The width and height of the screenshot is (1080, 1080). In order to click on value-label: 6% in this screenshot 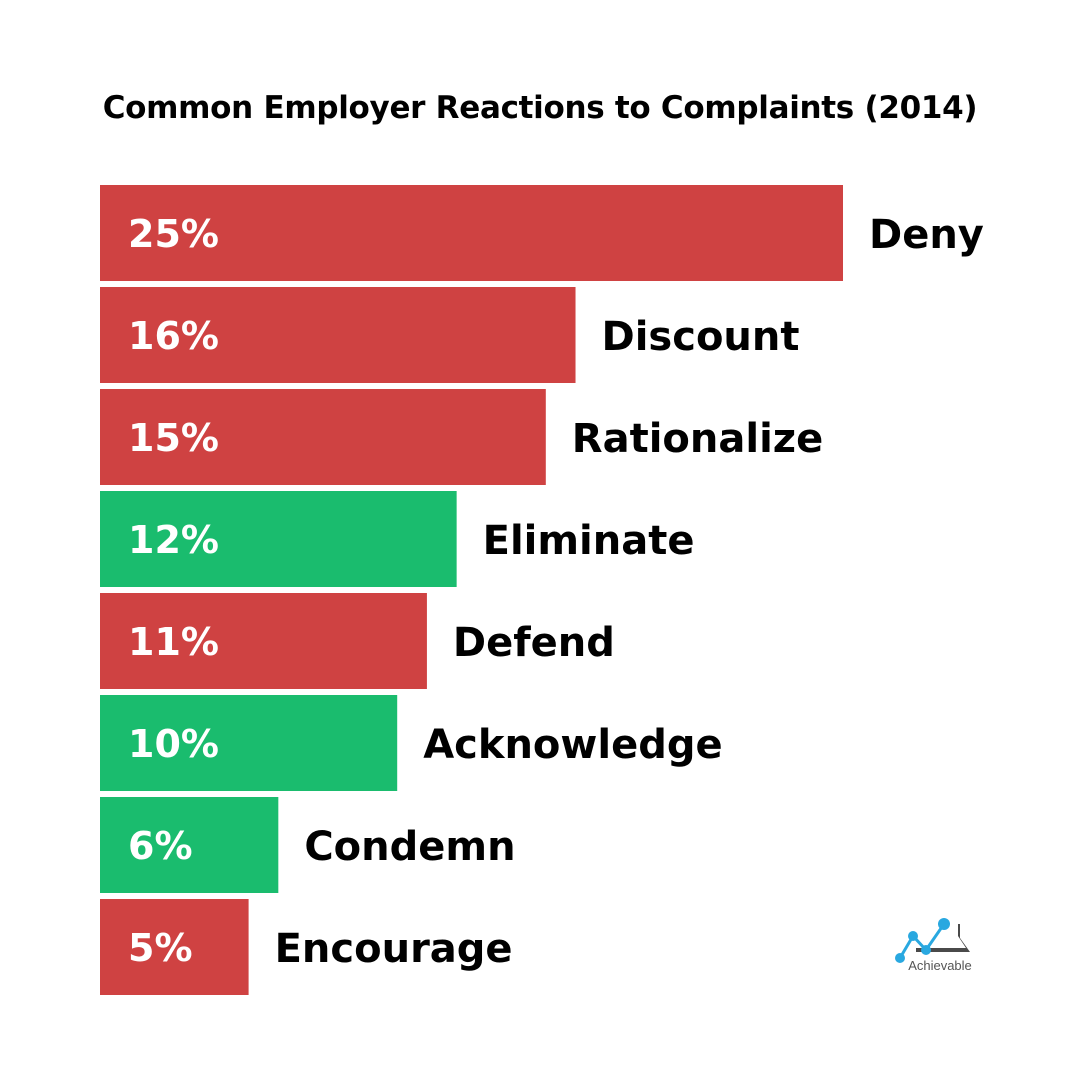, I will do `click(160, 846)`.